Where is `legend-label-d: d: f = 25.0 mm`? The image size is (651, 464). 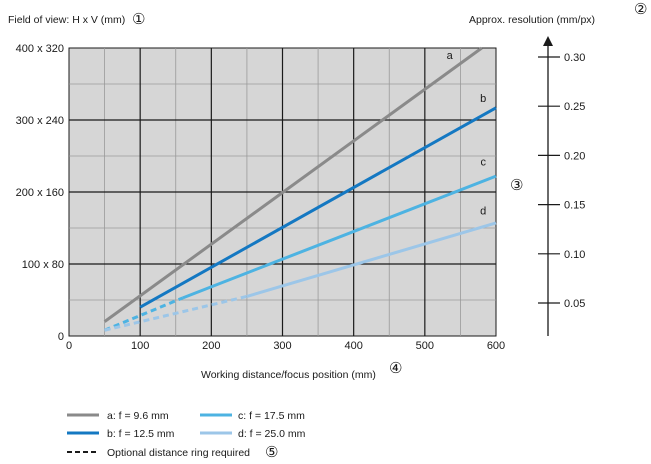 legend-label-d: d: f = 25.0 mm is located at coordinates (272, 434).